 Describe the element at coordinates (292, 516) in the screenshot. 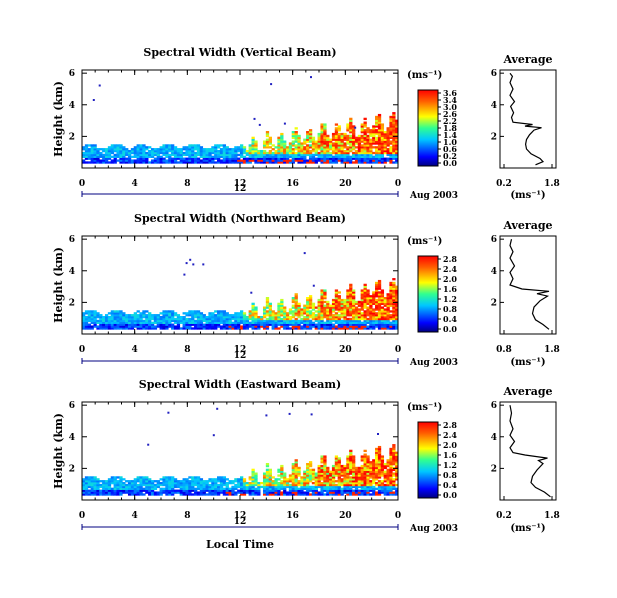

I see `x-tick-label: 16` at that location.